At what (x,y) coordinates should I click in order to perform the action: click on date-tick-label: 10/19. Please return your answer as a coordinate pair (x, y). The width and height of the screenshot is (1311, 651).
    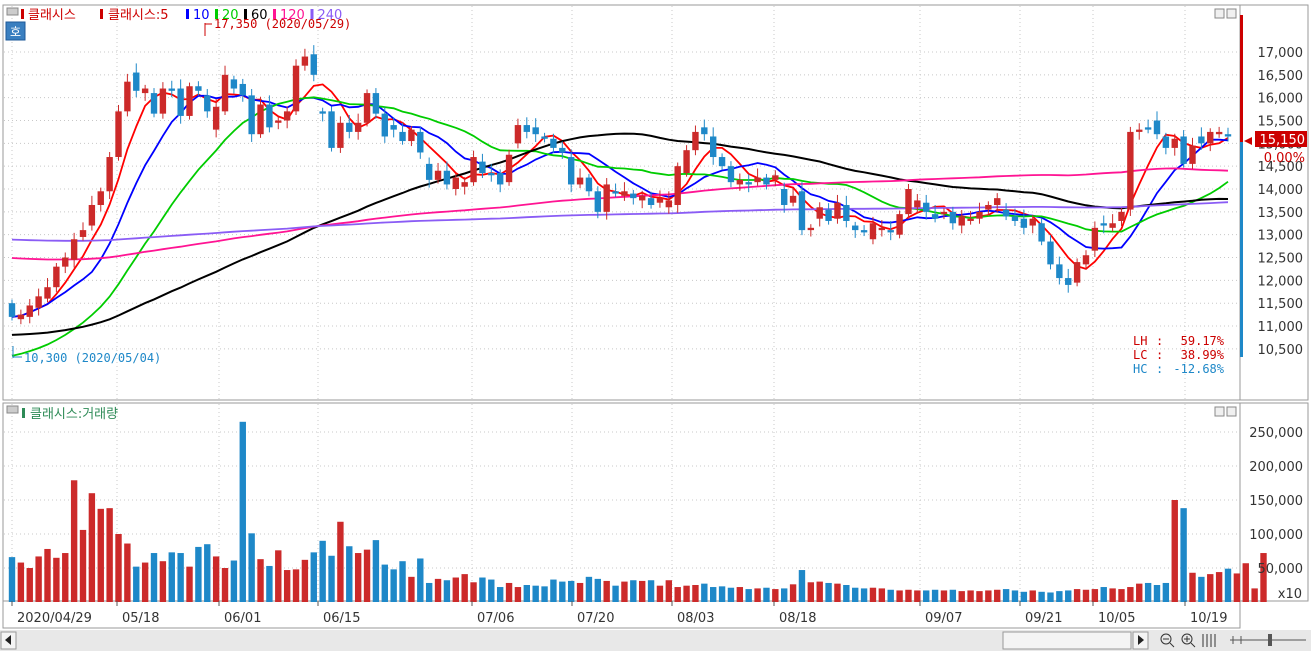
    Looking at the image, I should click on (1208, 618).